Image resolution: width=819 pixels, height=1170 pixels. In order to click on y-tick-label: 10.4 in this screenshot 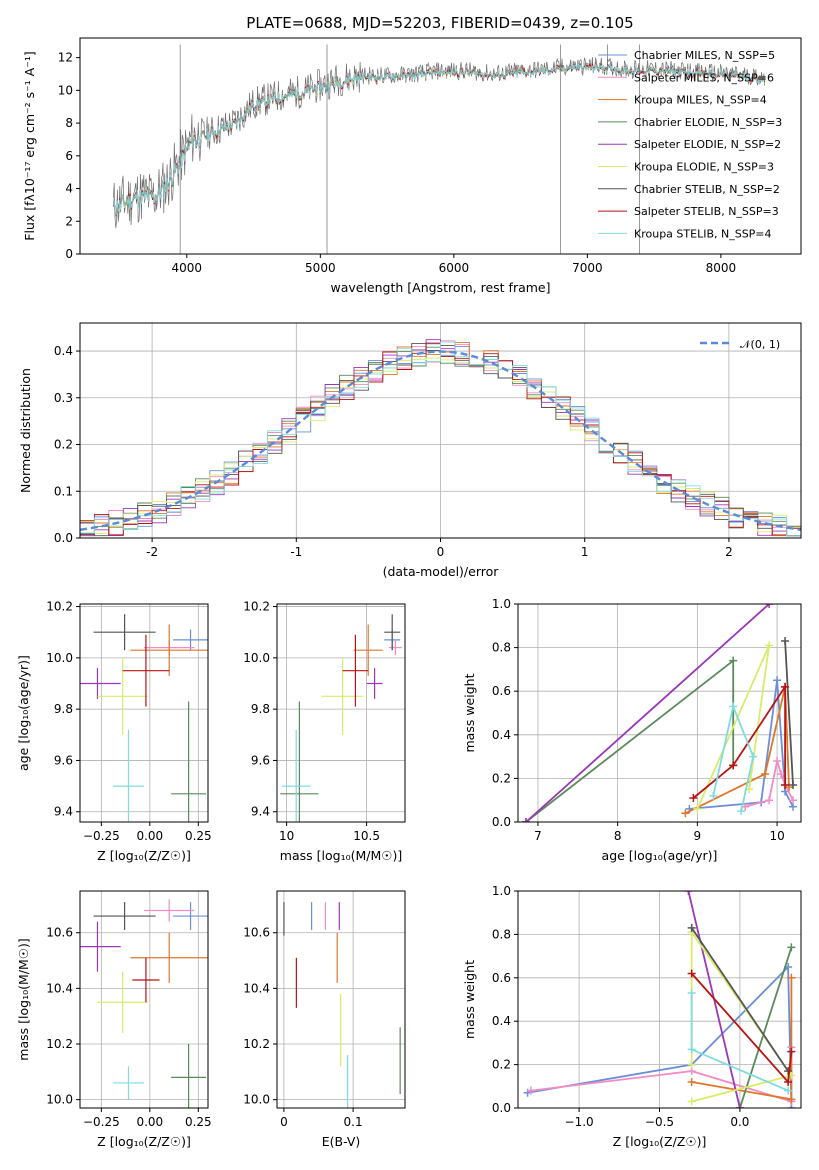, I will do `click(59, 988)`.